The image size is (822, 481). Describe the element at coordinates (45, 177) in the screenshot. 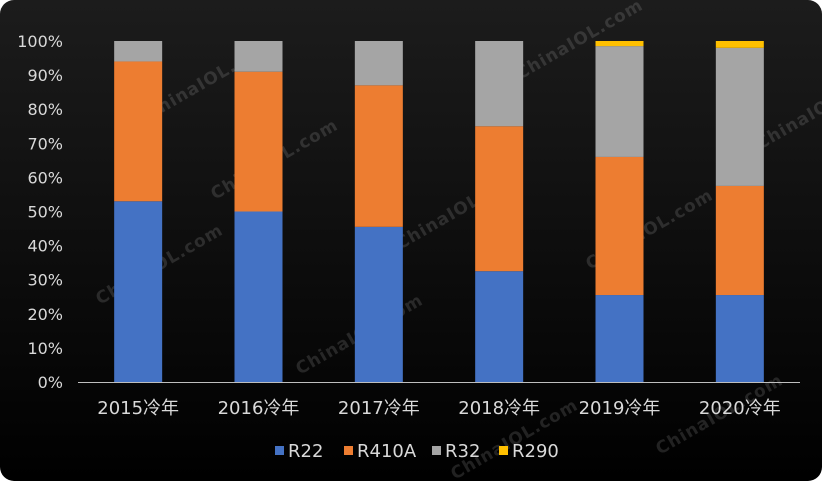

I see `y-tick-label: 60%` at that location.